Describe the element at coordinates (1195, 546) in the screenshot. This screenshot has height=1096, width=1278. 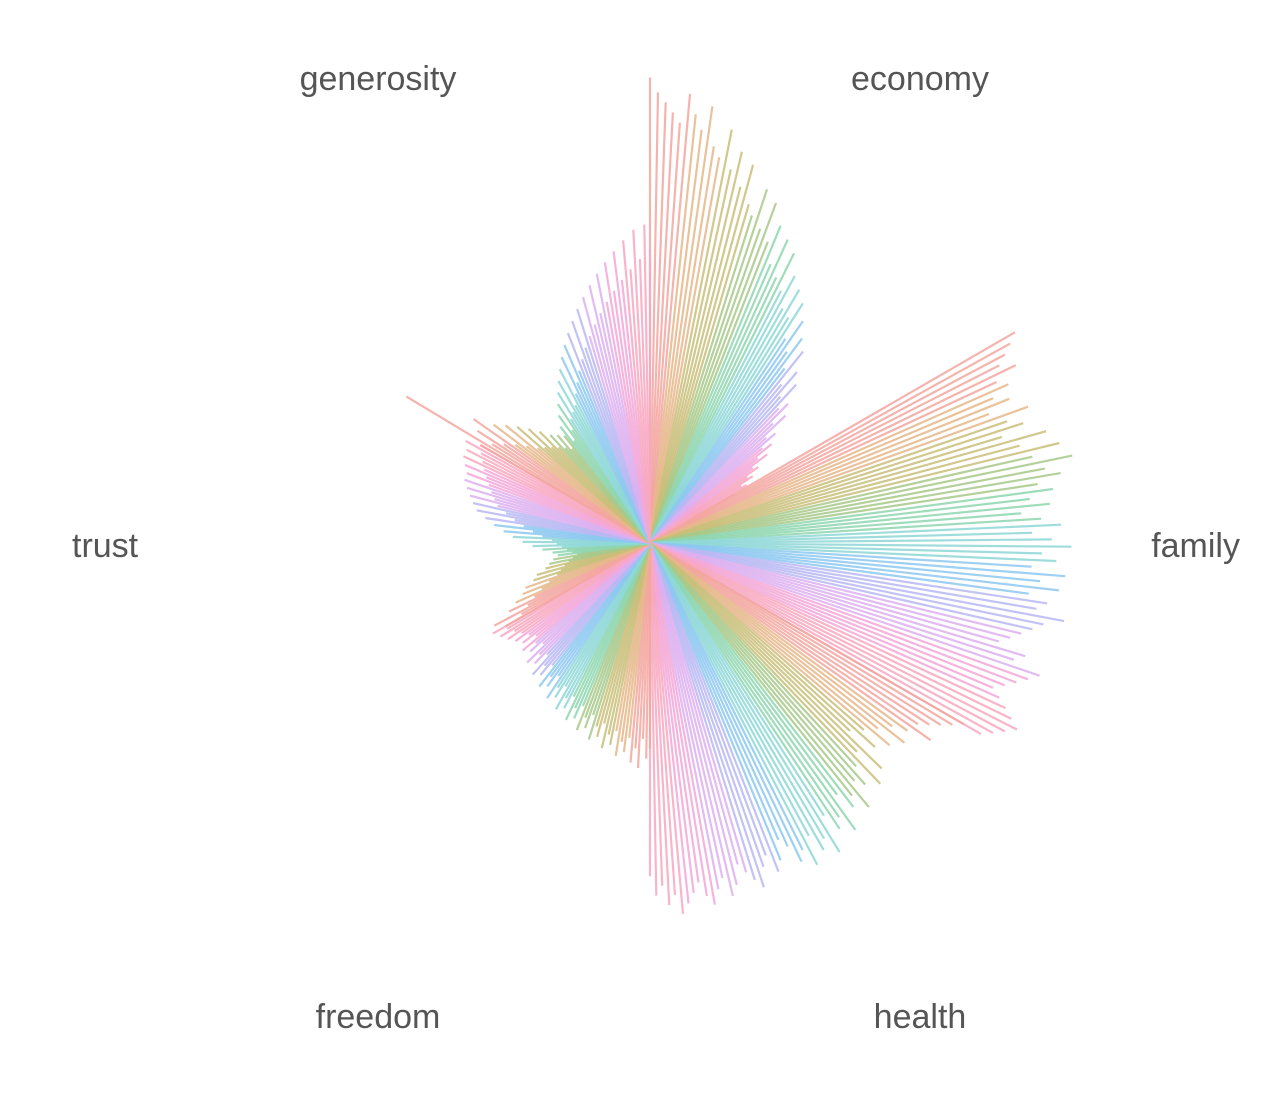
I see `category-label-family: family` at that location.